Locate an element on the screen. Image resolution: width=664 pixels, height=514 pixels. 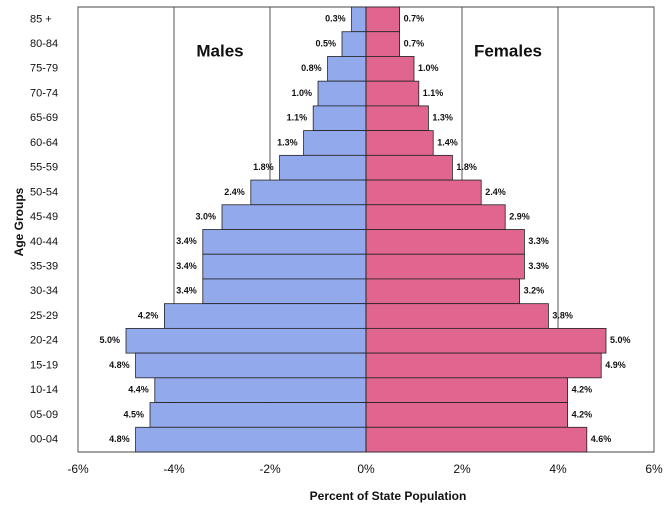
y-tick-label: 80-84 is located at coordinates (44, 44).